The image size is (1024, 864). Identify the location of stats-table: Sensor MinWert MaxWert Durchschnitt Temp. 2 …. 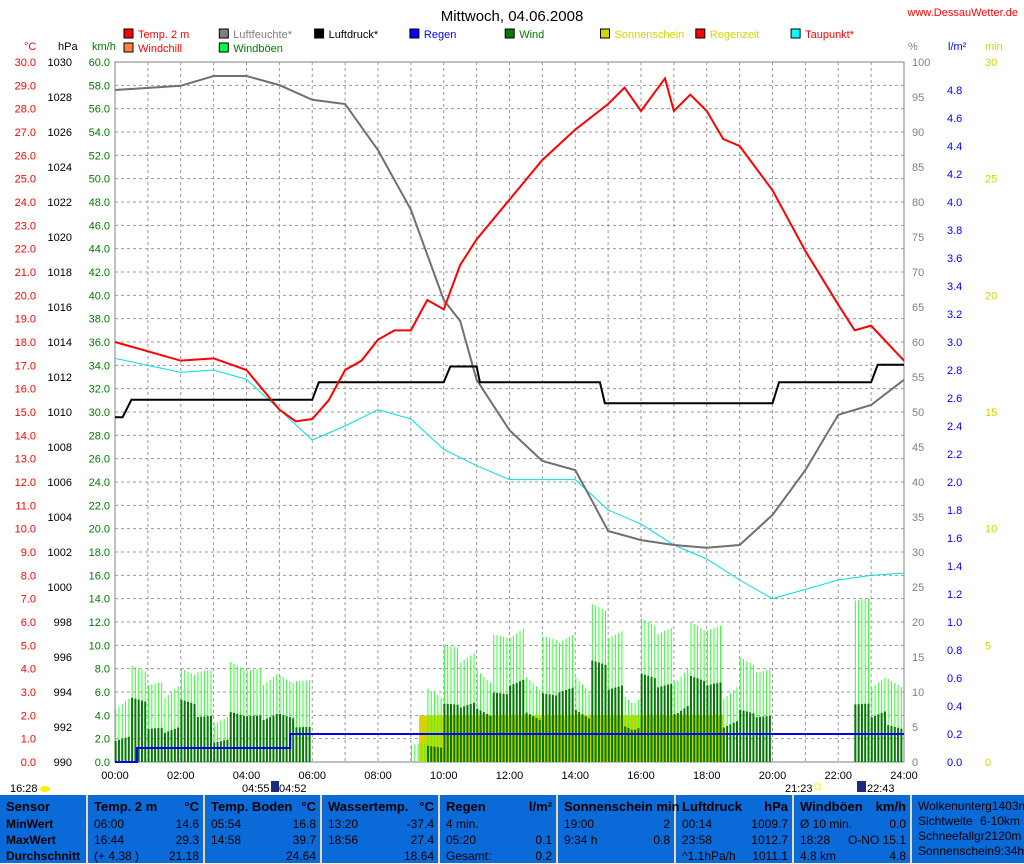
(512, 829).